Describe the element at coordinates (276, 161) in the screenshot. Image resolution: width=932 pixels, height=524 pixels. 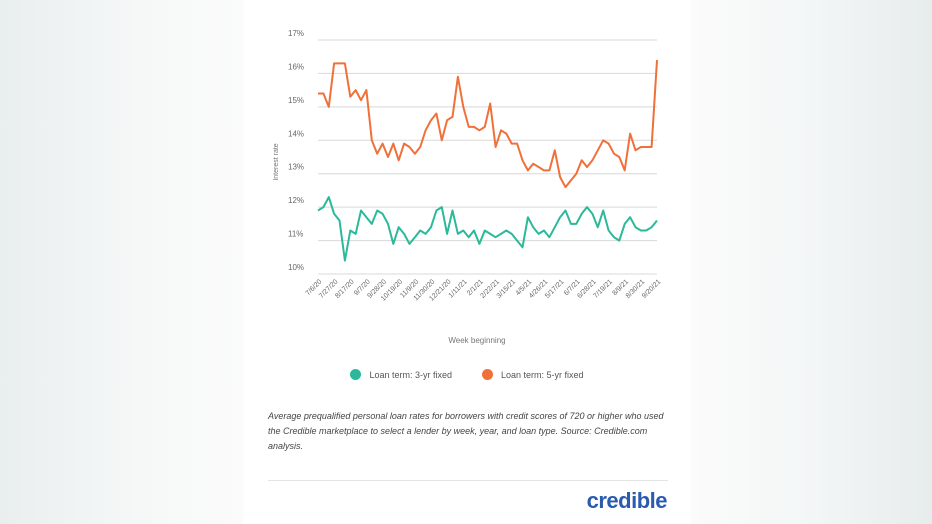
I see `y-axis-label: Interest rate` at that location.